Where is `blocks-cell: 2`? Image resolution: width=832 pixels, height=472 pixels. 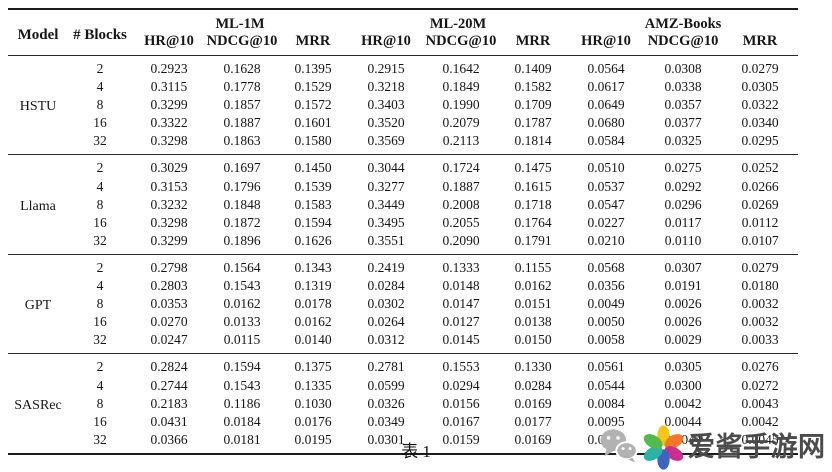 blocks-cell: 2 is located at coordinates (100, 267).